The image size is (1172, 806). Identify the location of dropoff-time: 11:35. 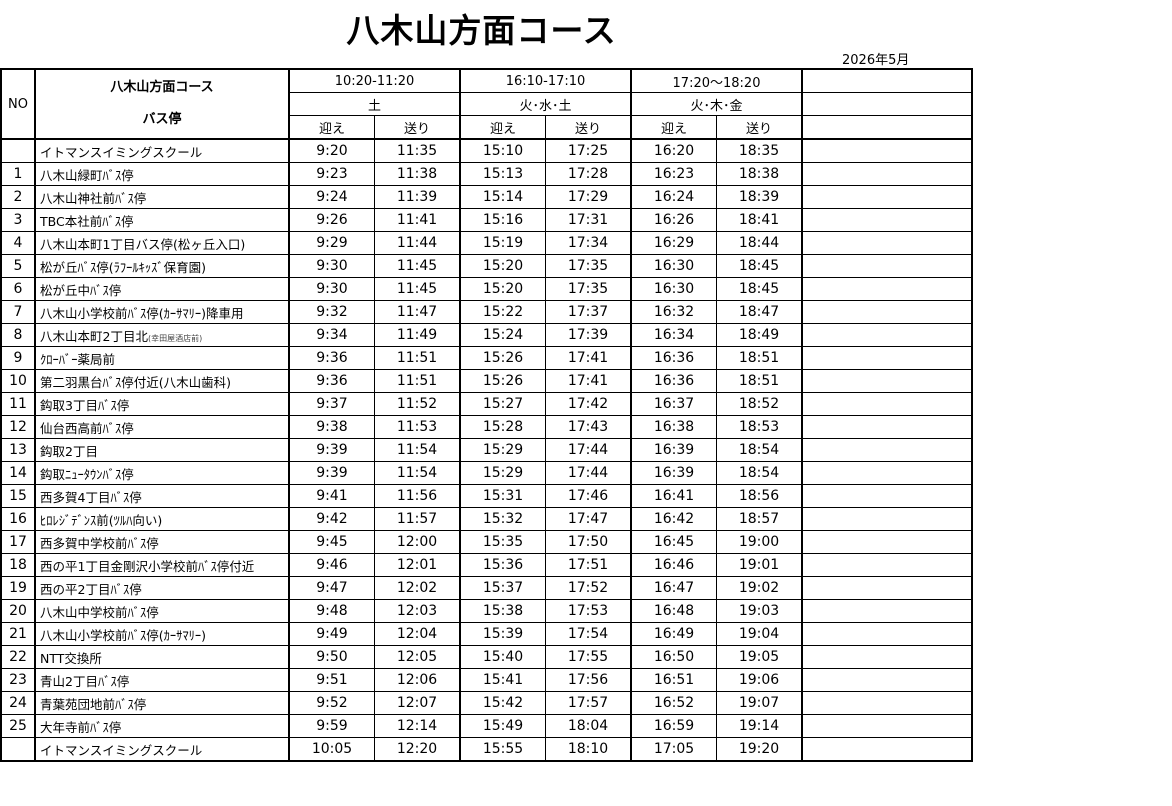
(417, 150).